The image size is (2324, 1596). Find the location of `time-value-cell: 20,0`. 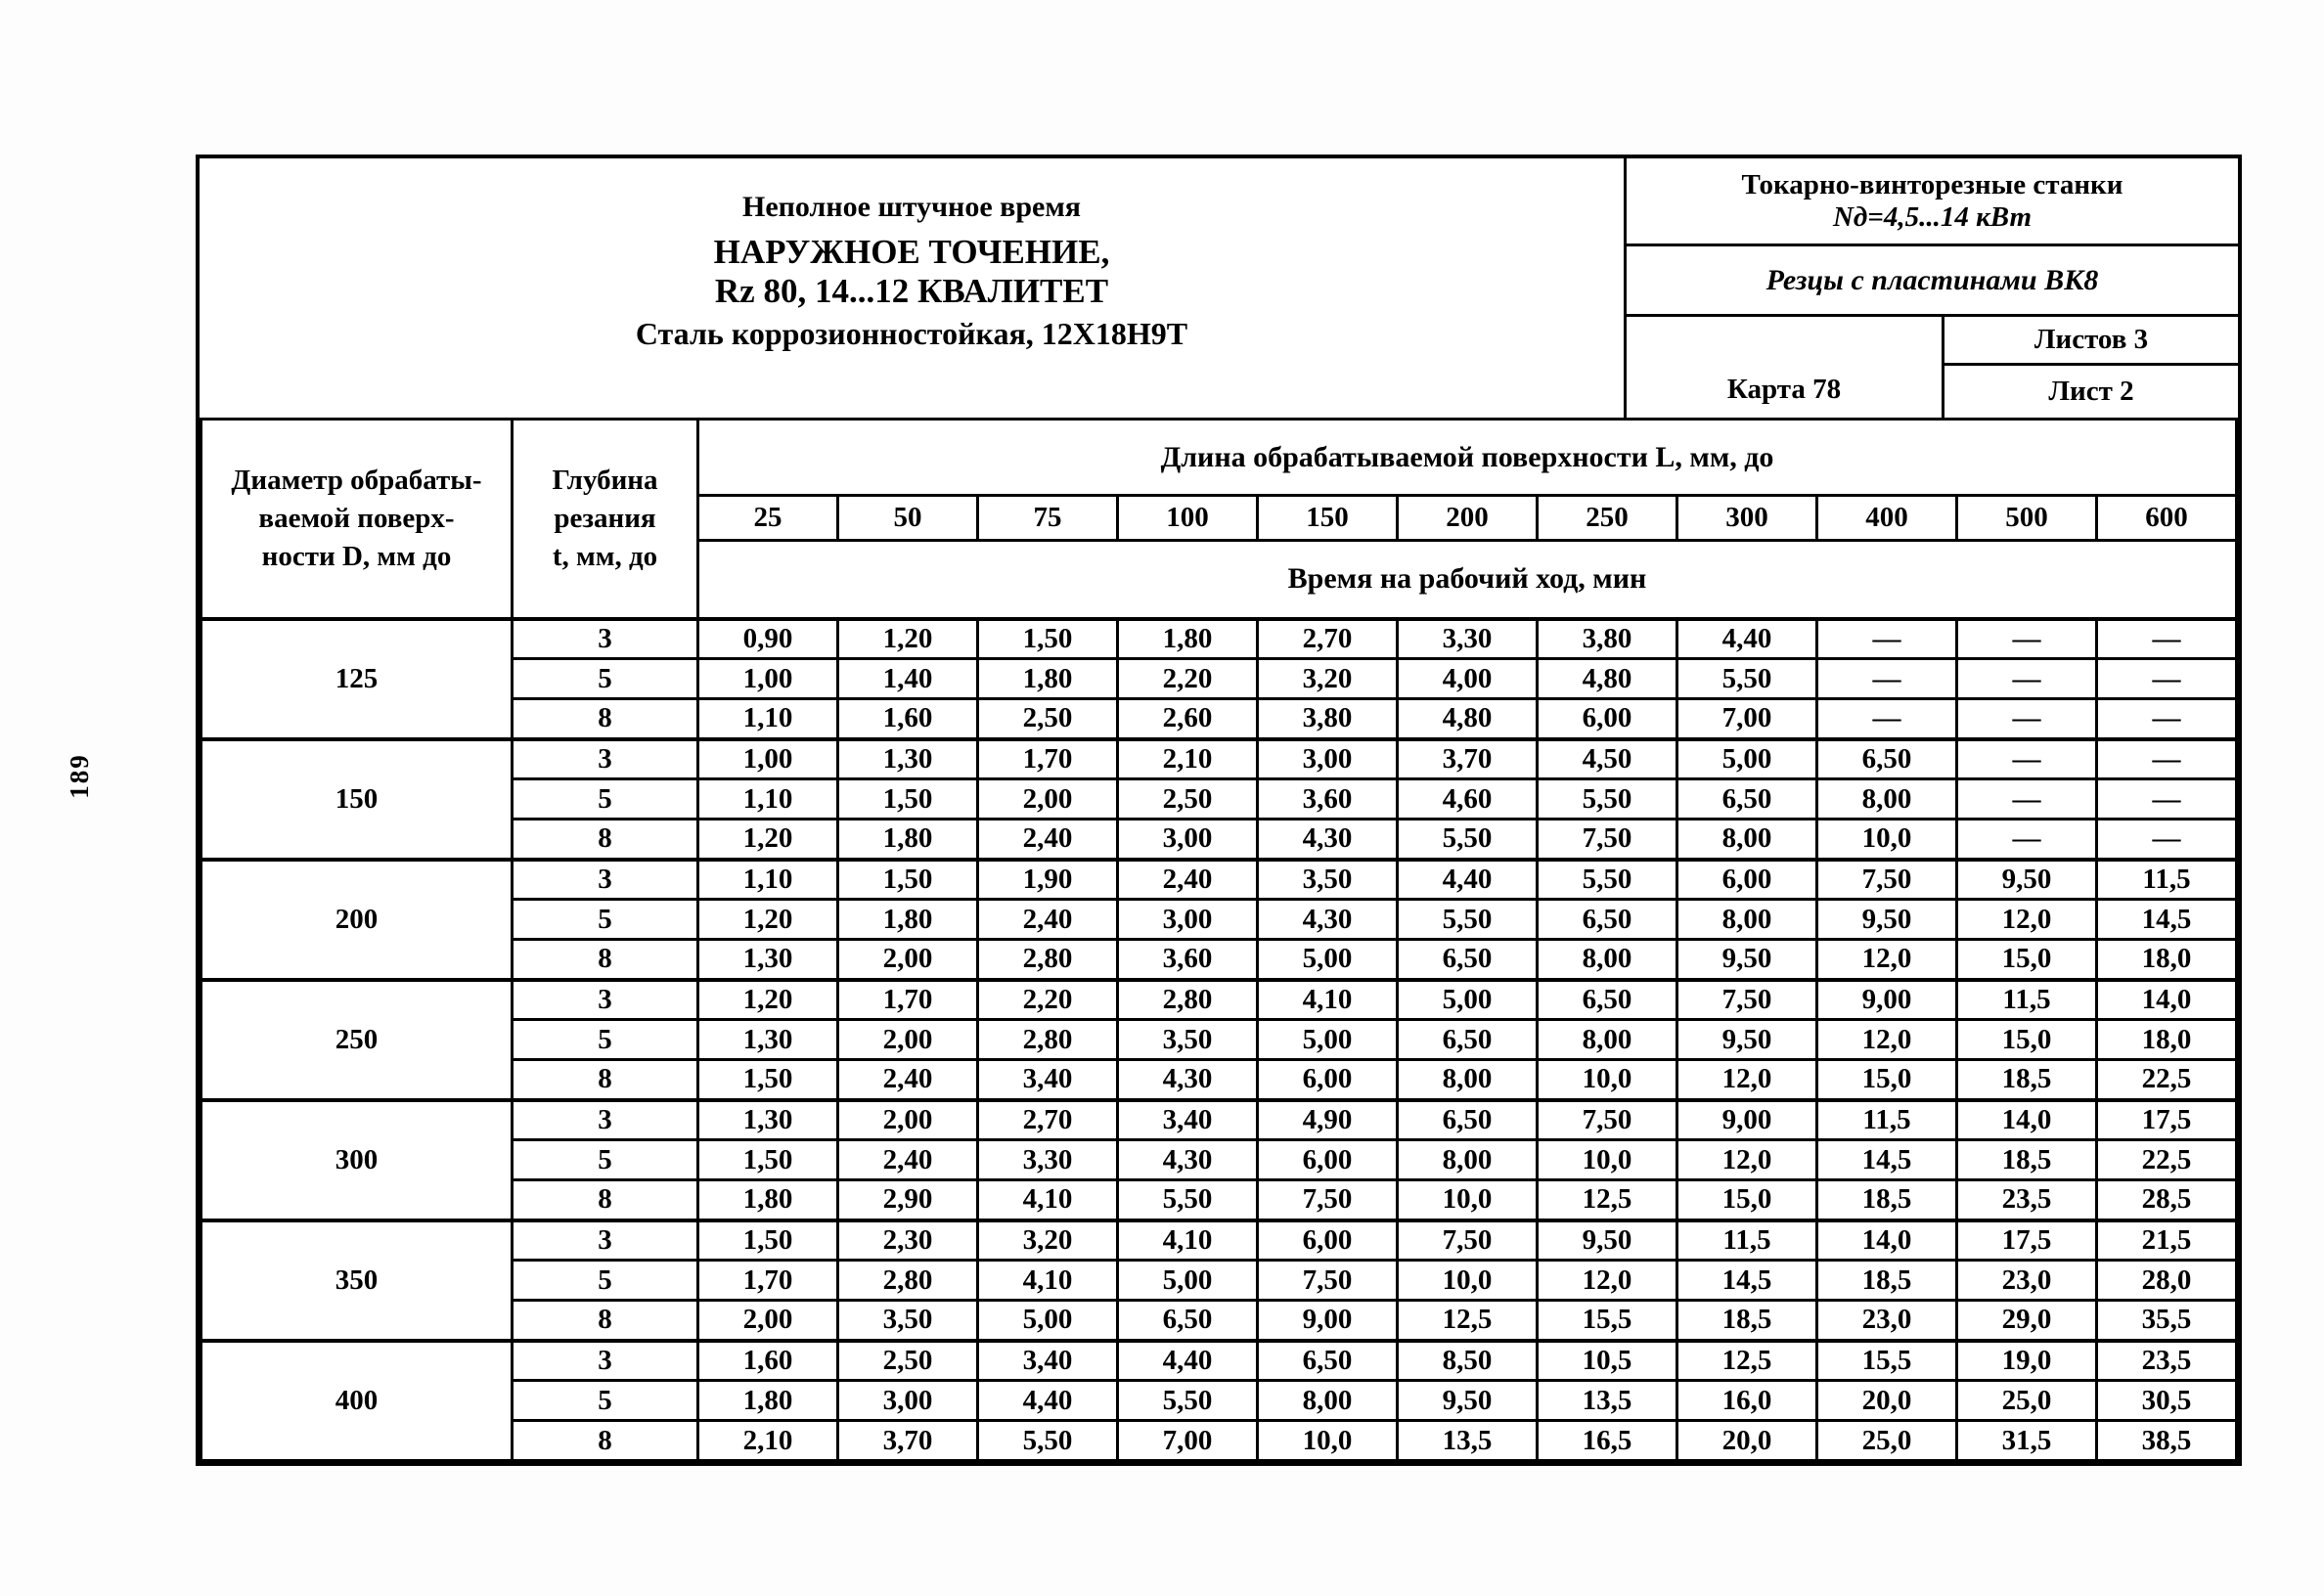

time-value-cell: 20,0 is located at coordinates (1747, 1440).